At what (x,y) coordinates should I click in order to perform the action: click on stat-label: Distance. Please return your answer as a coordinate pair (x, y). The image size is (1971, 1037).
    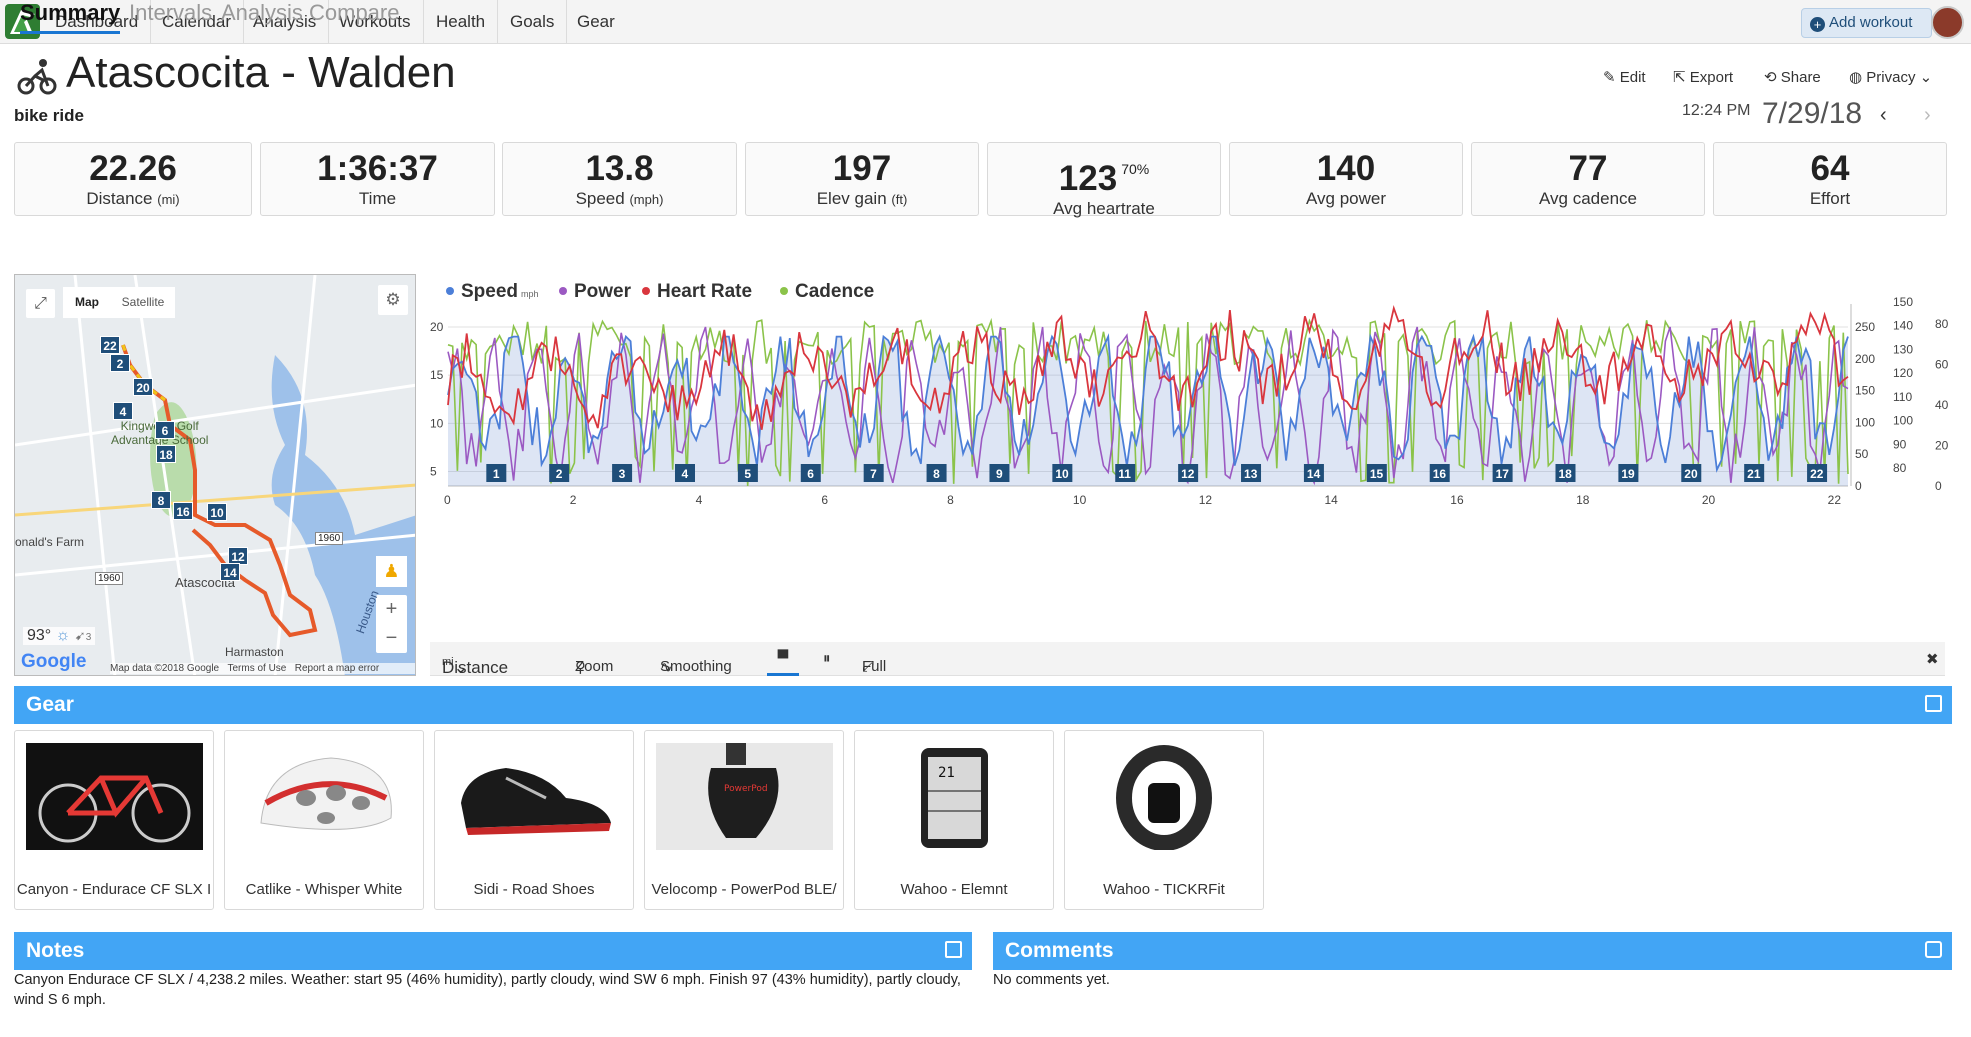
    Looking at the image, I should click on (119, 198).